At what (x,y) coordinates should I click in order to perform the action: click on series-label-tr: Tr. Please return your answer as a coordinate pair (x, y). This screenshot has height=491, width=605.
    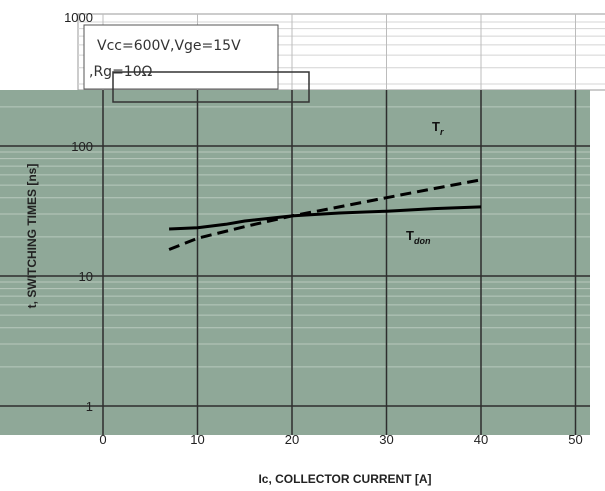
    Looking at the image, I should click on (438, 128).